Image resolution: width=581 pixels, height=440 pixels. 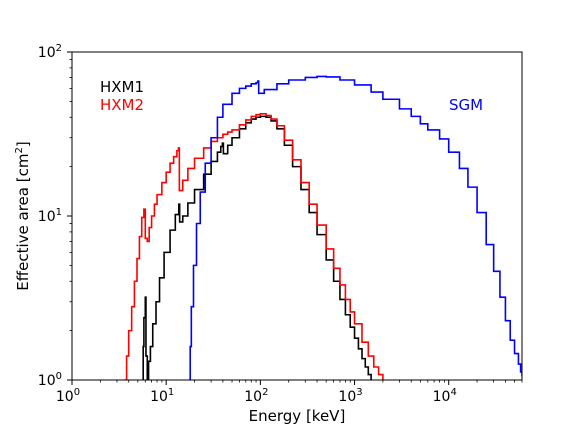 What do you see at coordinates (350, 396) in the screenshot?
I see `x-tick-label: 103` at bounding box center [350, 396].